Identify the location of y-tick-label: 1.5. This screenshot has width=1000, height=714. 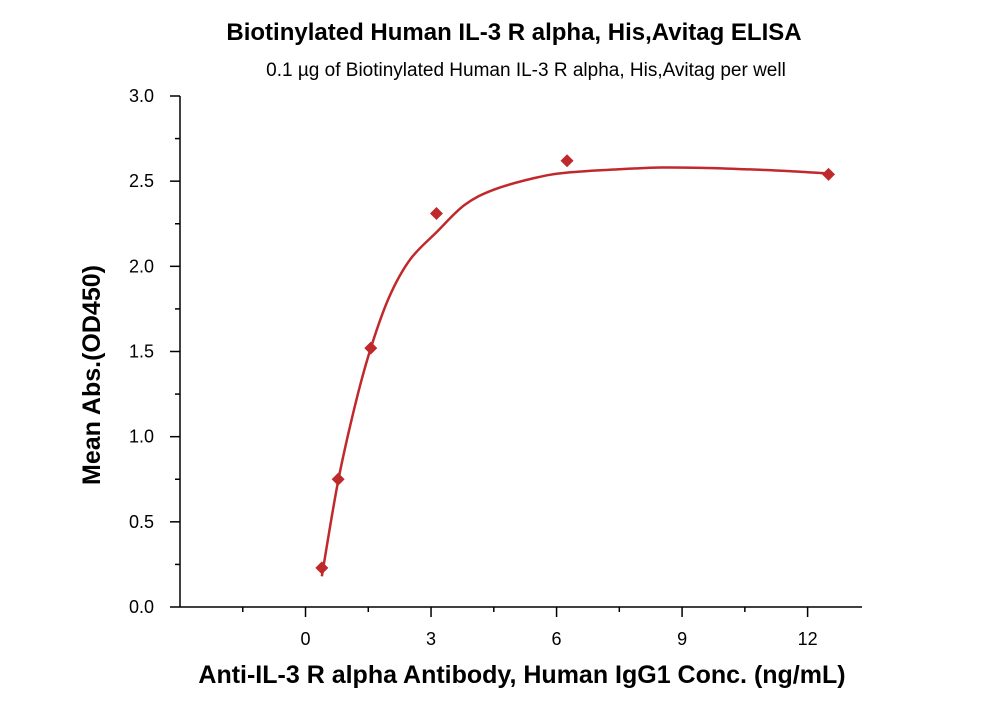
(141, 352).